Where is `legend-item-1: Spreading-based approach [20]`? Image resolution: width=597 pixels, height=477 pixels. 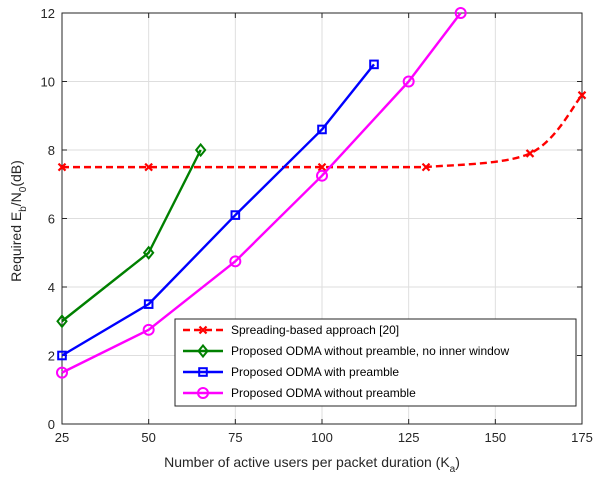
legend-item-1: Spreading-based approach [20] is located at coordinates (291, 330).